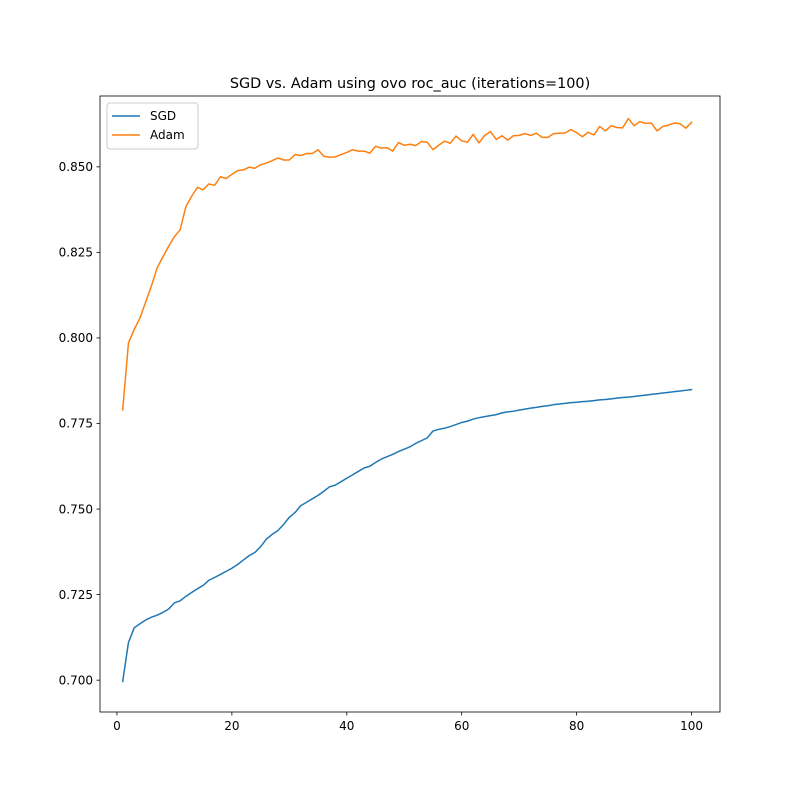  I want to click on legend-box, so click(152, 126).